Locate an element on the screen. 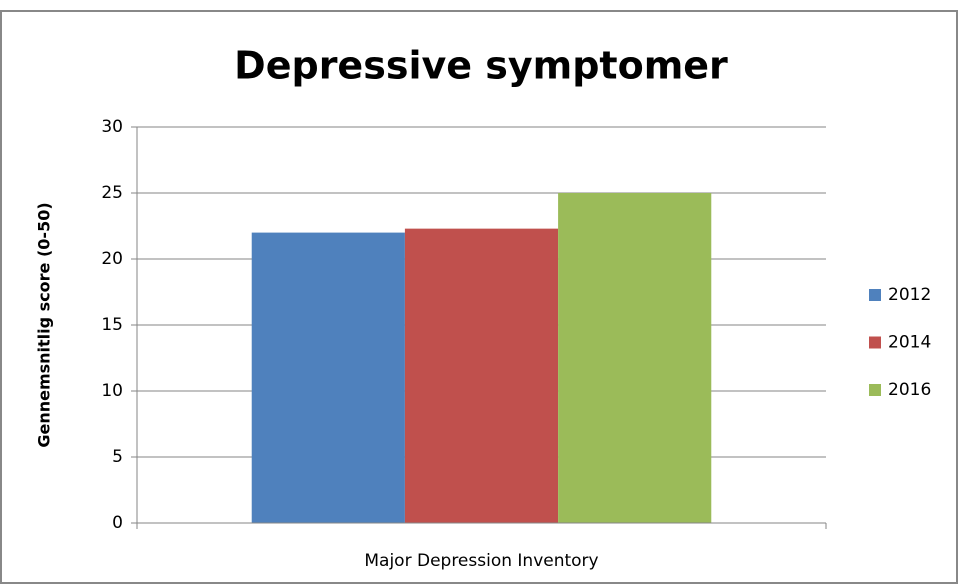  legend-label: 2012 is located at coordinates (909, 295).